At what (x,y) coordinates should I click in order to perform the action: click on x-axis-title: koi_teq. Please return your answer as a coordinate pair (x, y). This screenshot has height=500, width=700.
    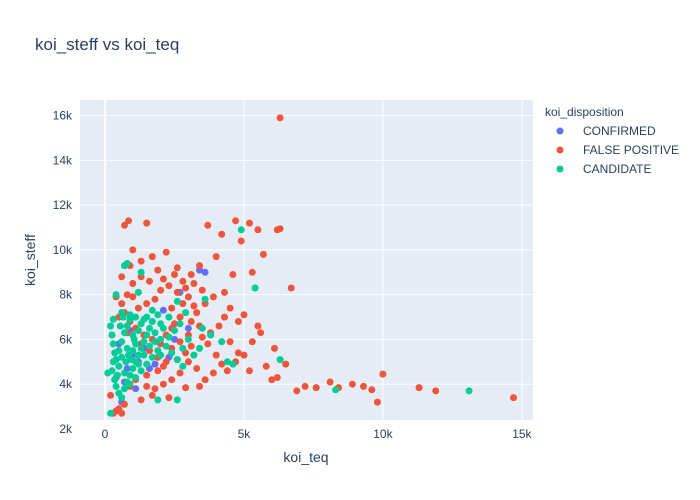
    Looking at the image, I should click on (305, 457).